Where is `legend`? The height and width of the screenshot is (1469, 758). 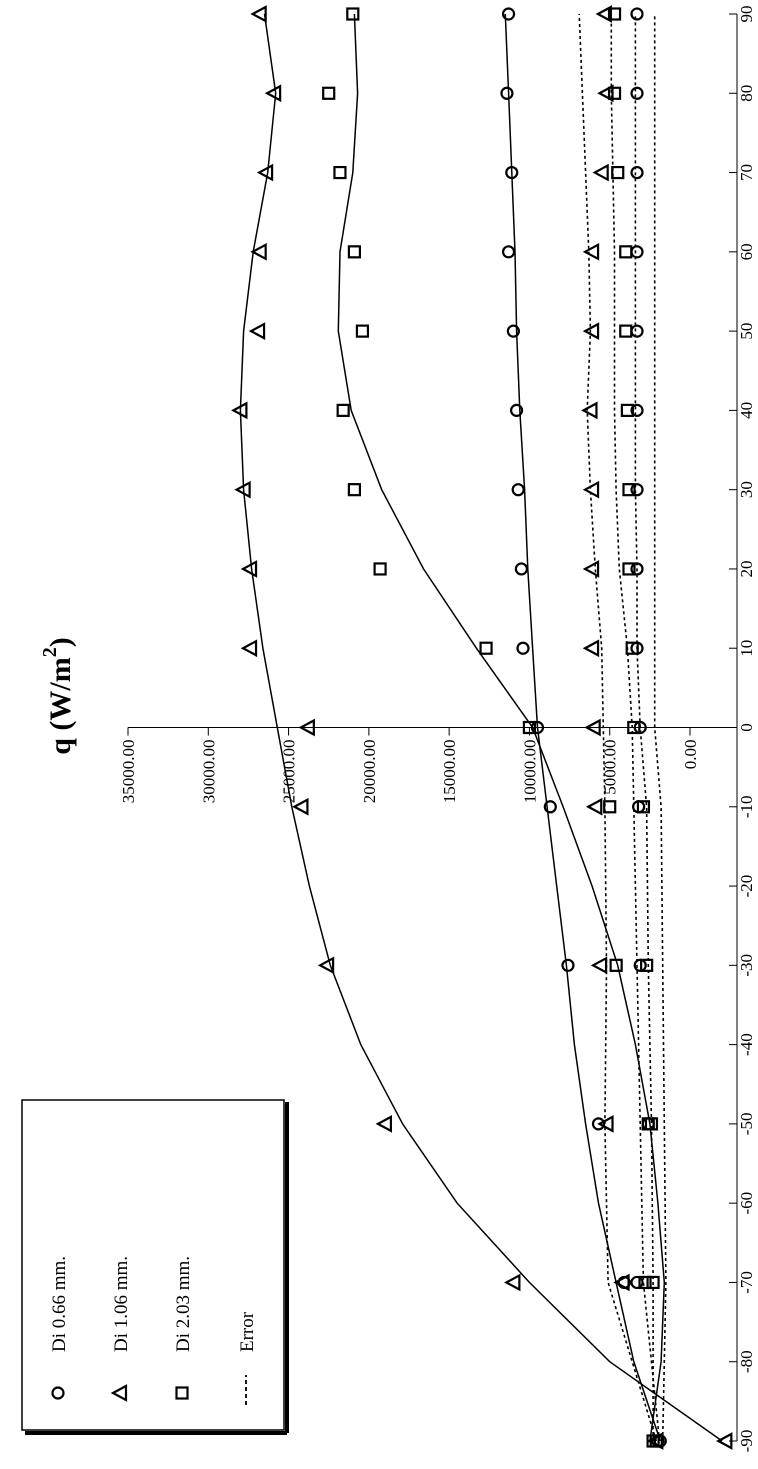 legend is located at coordinates (155, 1267).